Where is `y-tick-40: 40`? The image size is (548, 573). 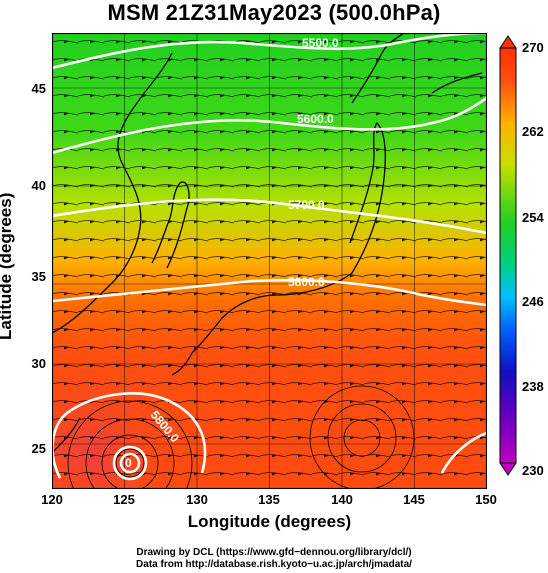
y-tick-40: 40 is located at coordinates (38, 185).